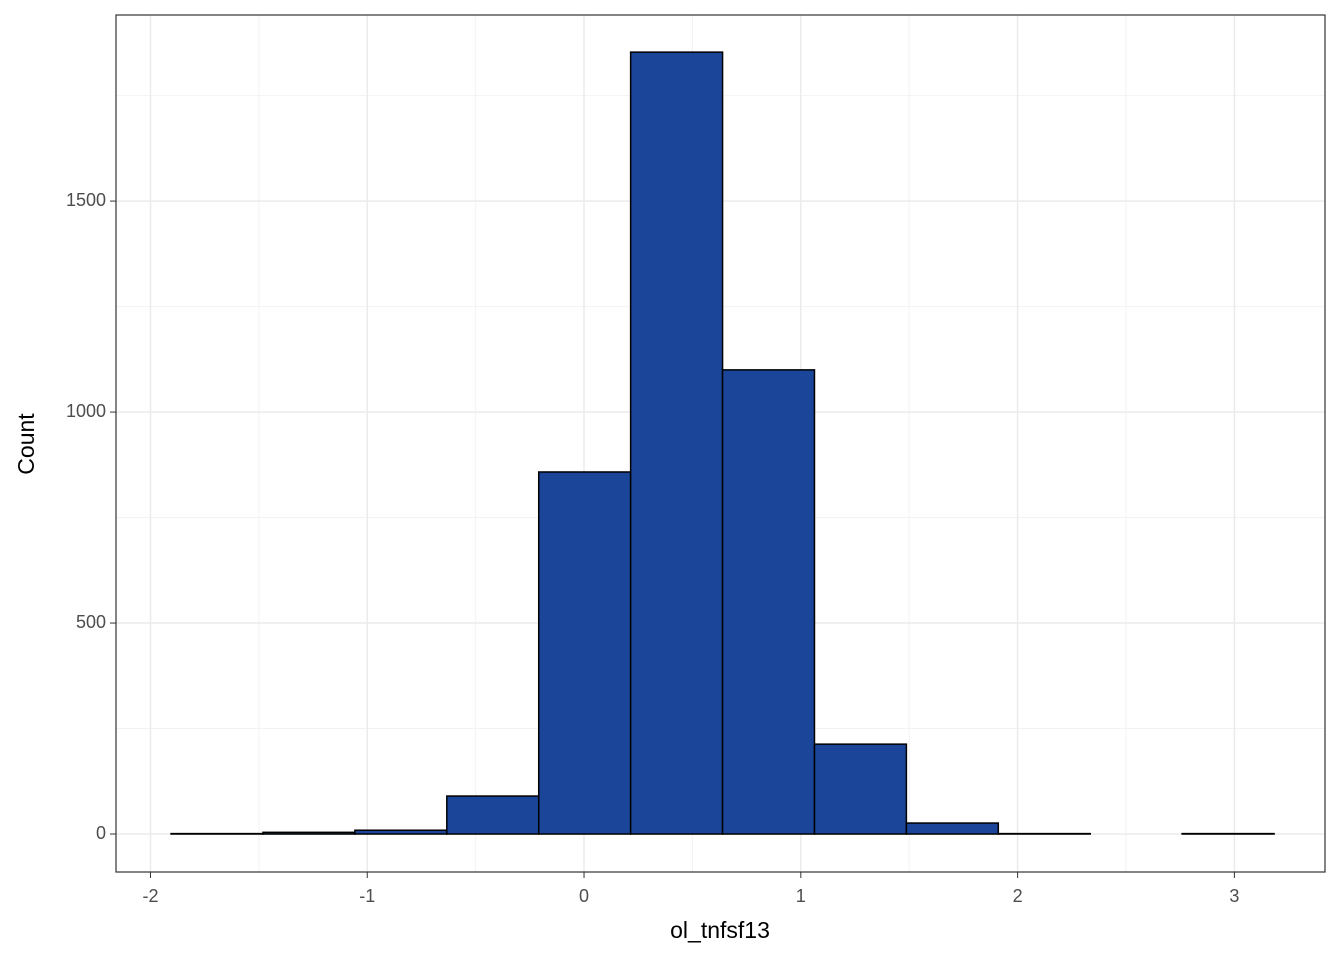  Describe the element at coordinates (86, 200) in the screenshot. I see `y-tick-label: 1500` at that location.